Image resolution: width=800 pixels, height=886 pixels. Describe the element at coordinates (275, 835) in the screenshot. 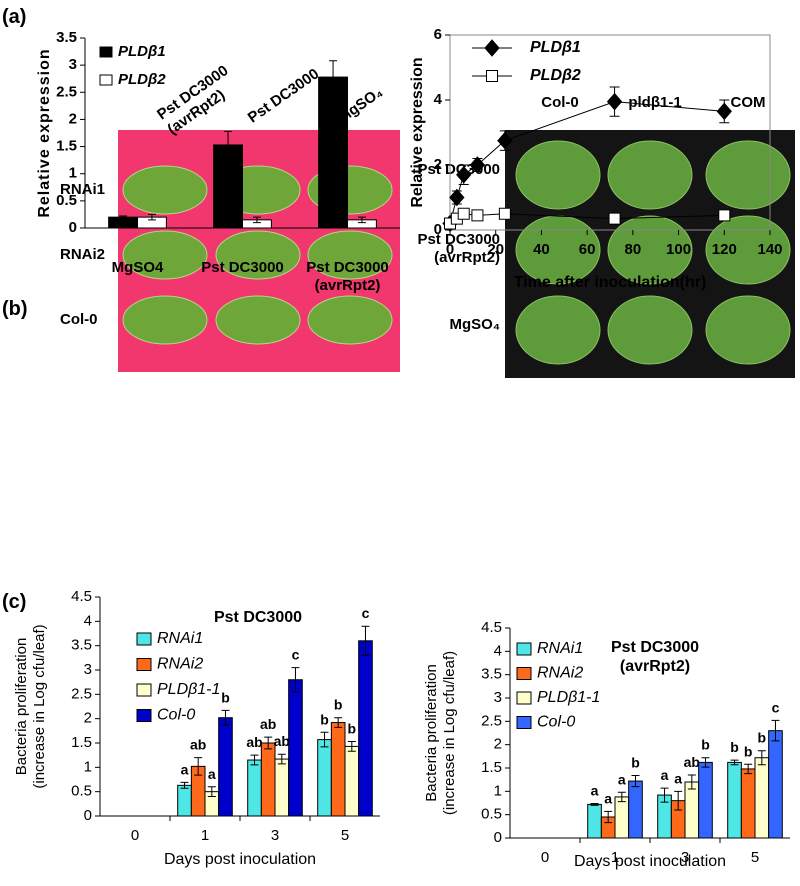

I see `text-line: 3` at that location.